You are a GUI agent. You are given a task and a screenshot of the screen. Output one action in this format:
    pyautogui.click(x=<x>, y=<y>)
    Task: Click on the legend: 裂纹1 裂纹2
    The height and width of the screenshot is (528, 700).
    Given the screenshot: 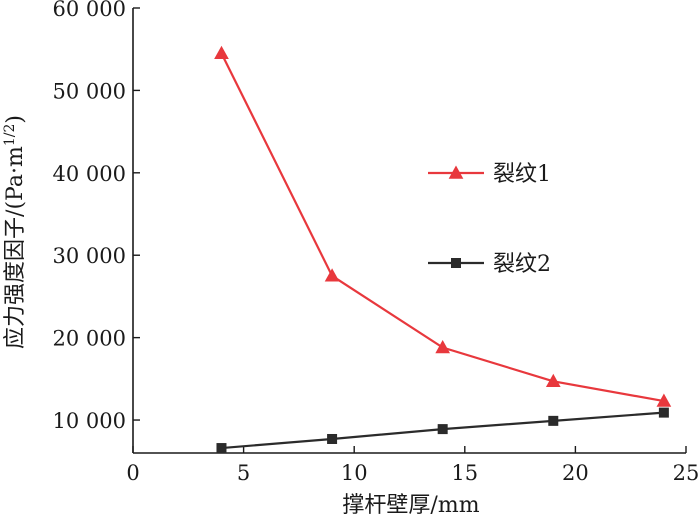 What is the action you would take?
    pyautogui.click(x=489, y=219)
    